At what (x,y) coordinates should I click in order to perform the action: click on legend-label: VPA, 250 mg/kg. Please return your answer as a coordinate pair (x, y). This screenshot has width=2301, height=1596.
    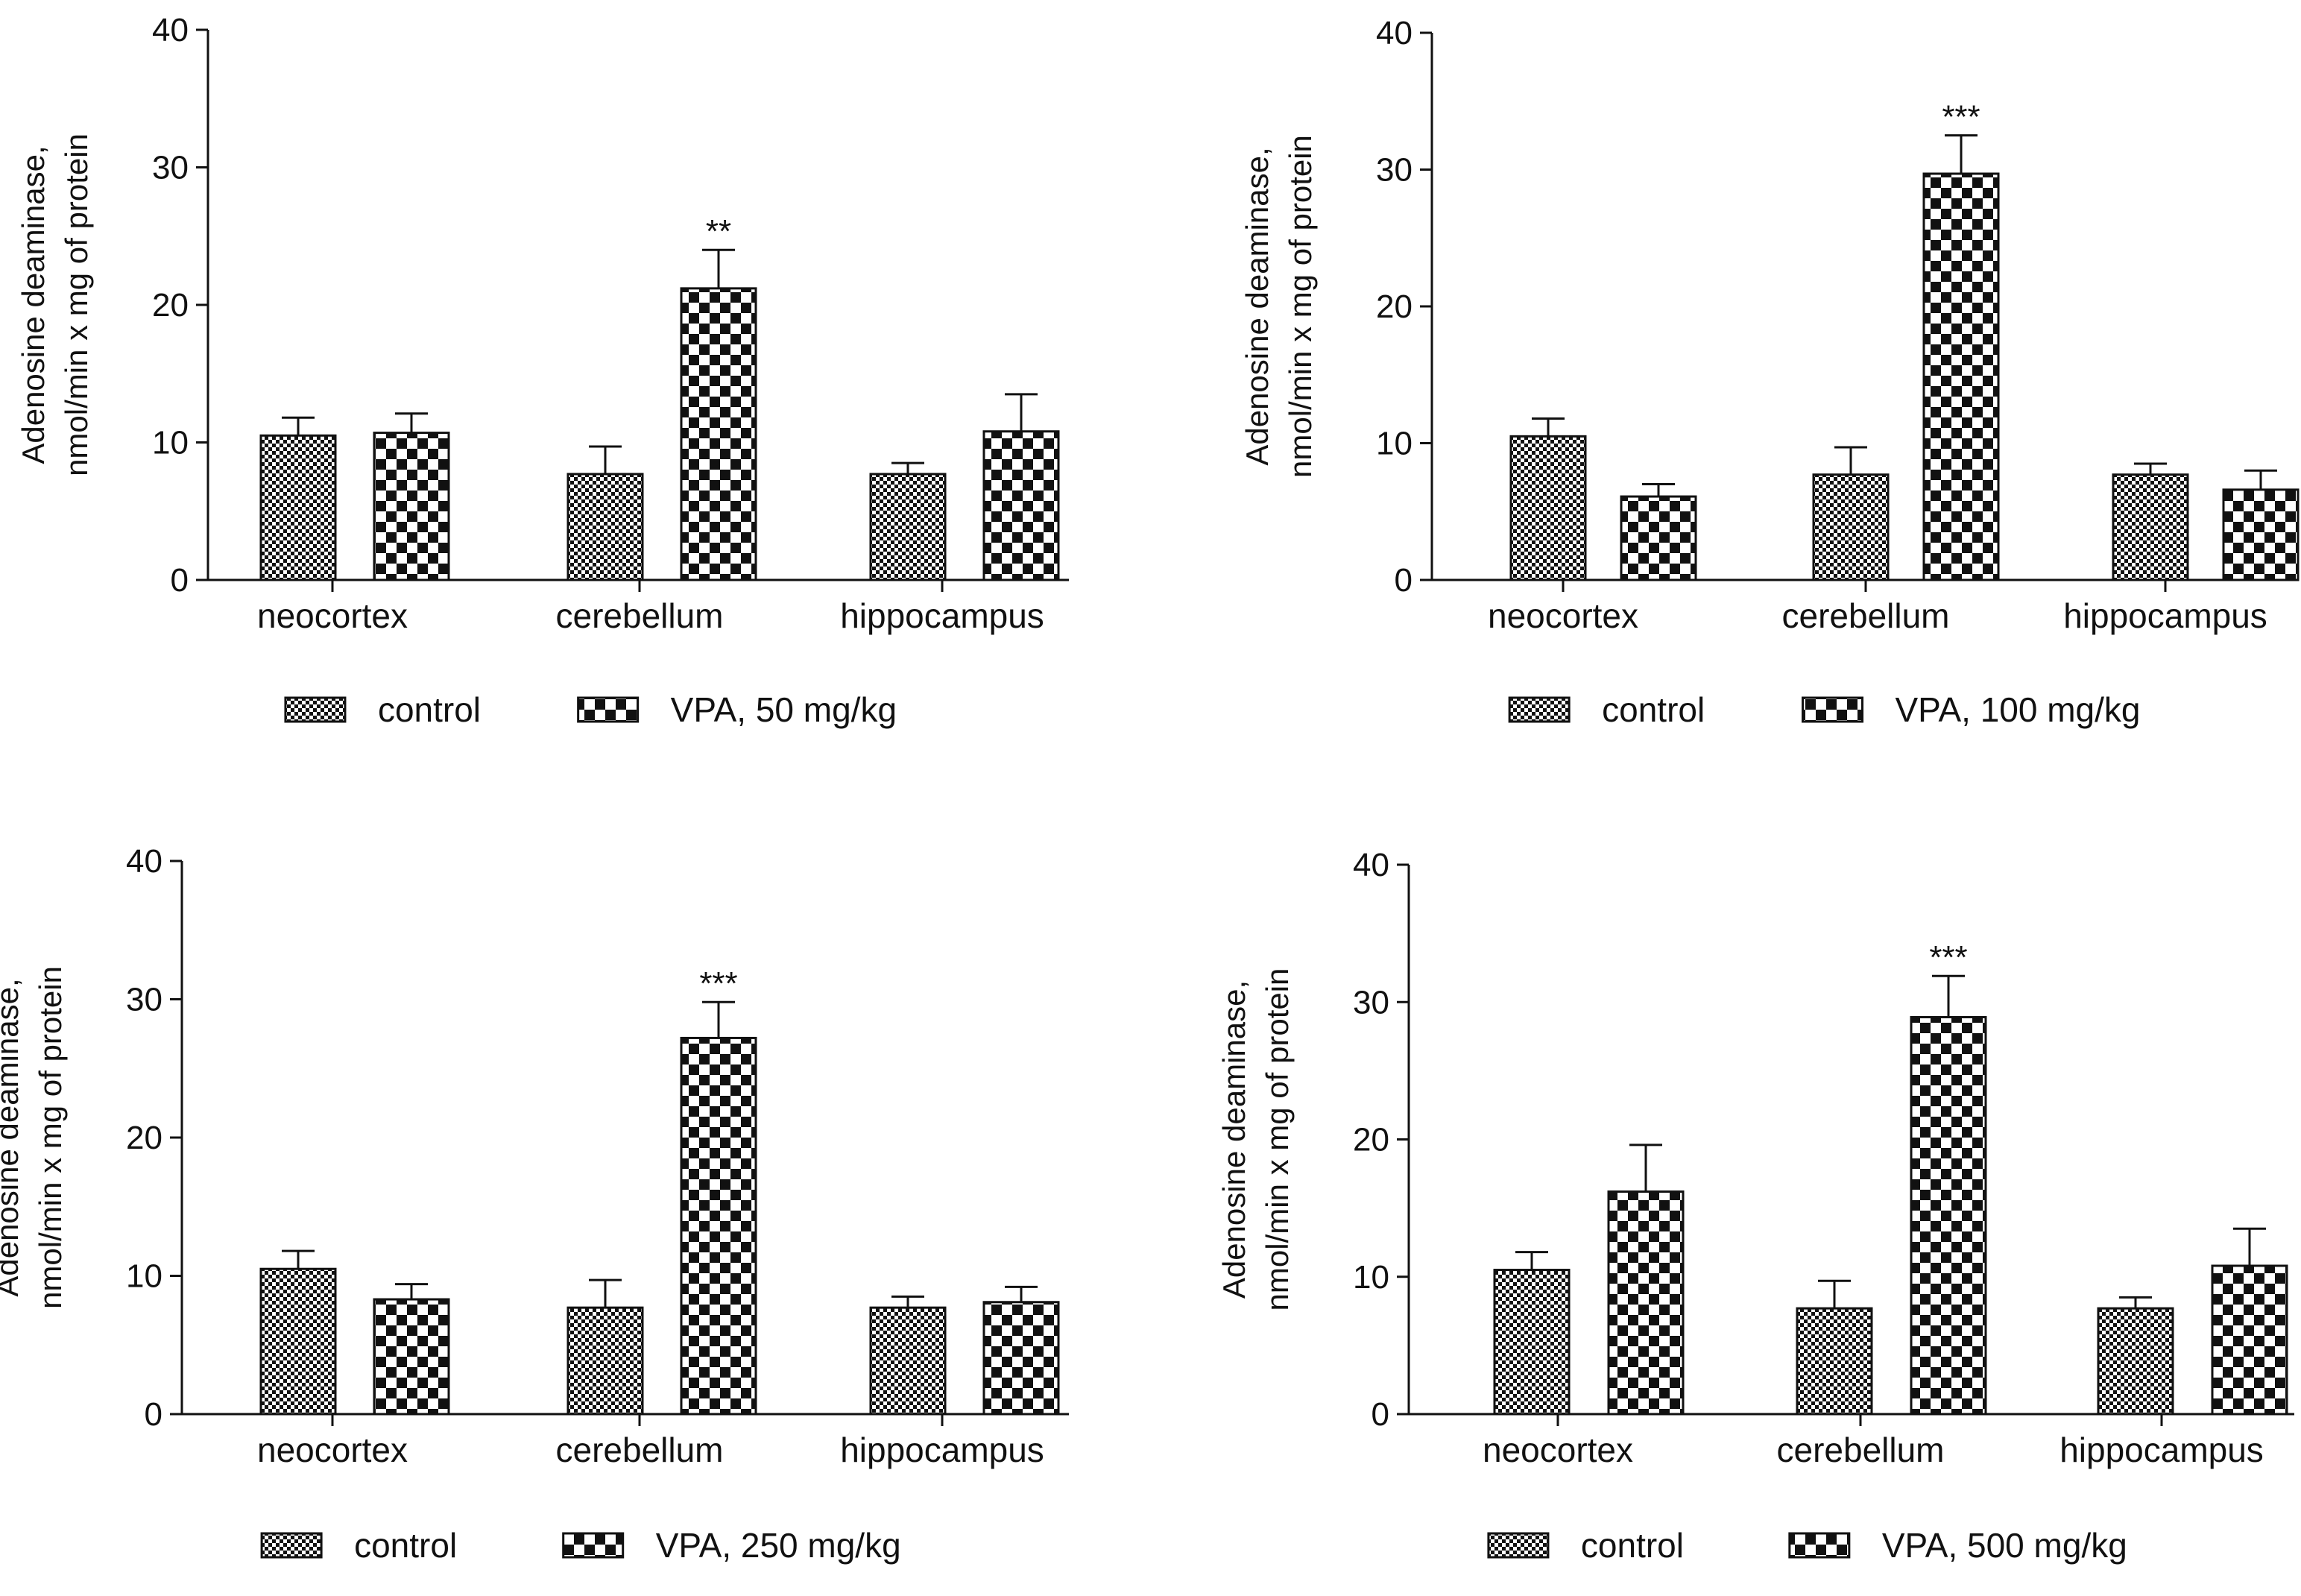
    Looking at the image, I should click on (778, 1545).